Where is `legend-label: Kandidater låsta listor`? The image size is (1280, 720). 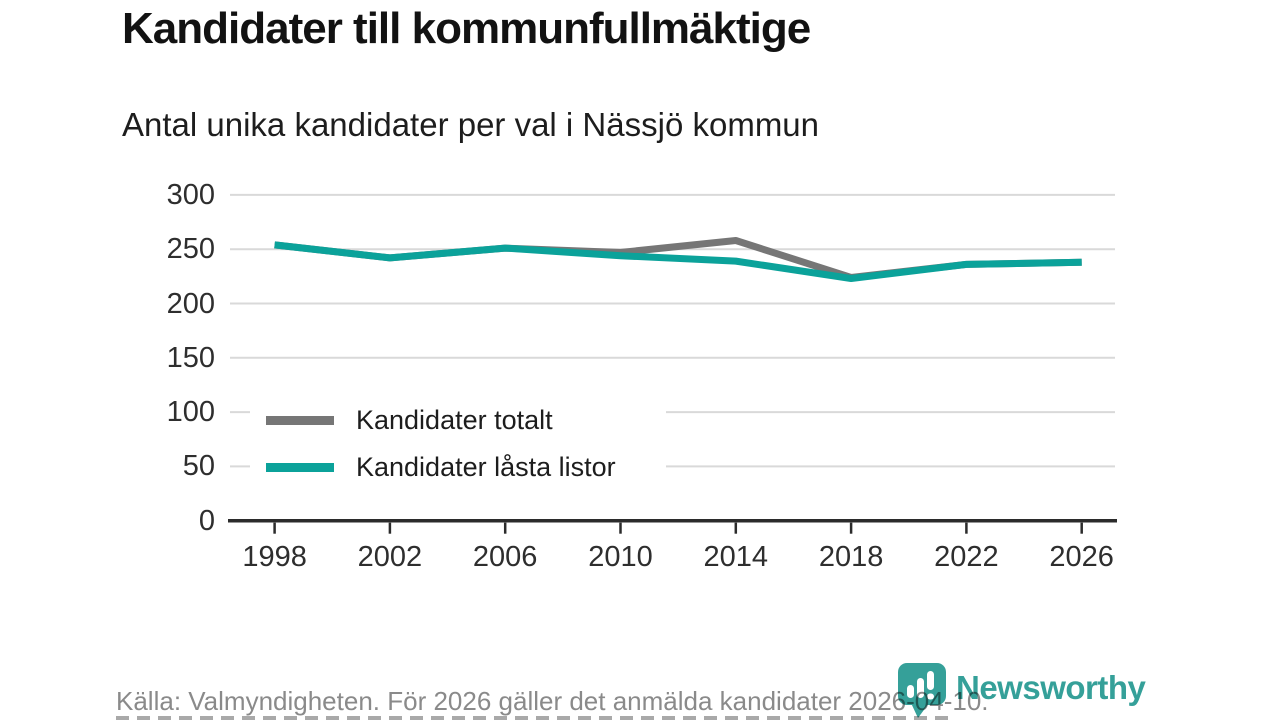 legend-label: Kandidater låsta listor is located at coordinates (486, 467).